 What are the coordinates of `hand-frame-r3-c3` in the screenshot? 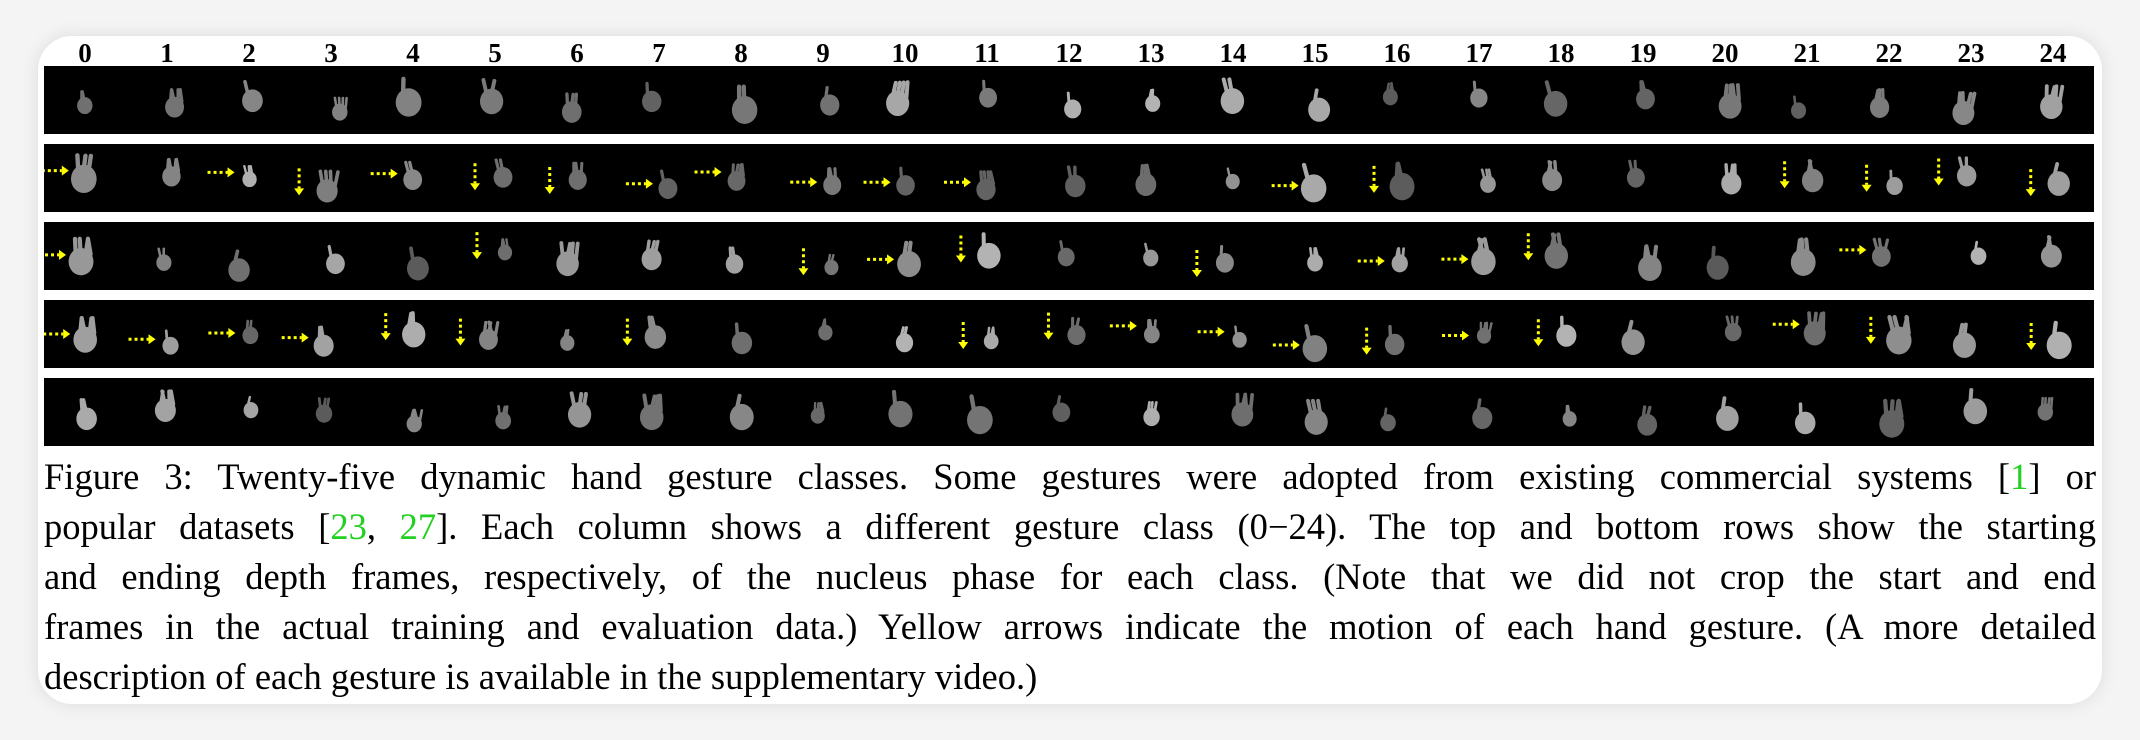 It's located at (335, 259).